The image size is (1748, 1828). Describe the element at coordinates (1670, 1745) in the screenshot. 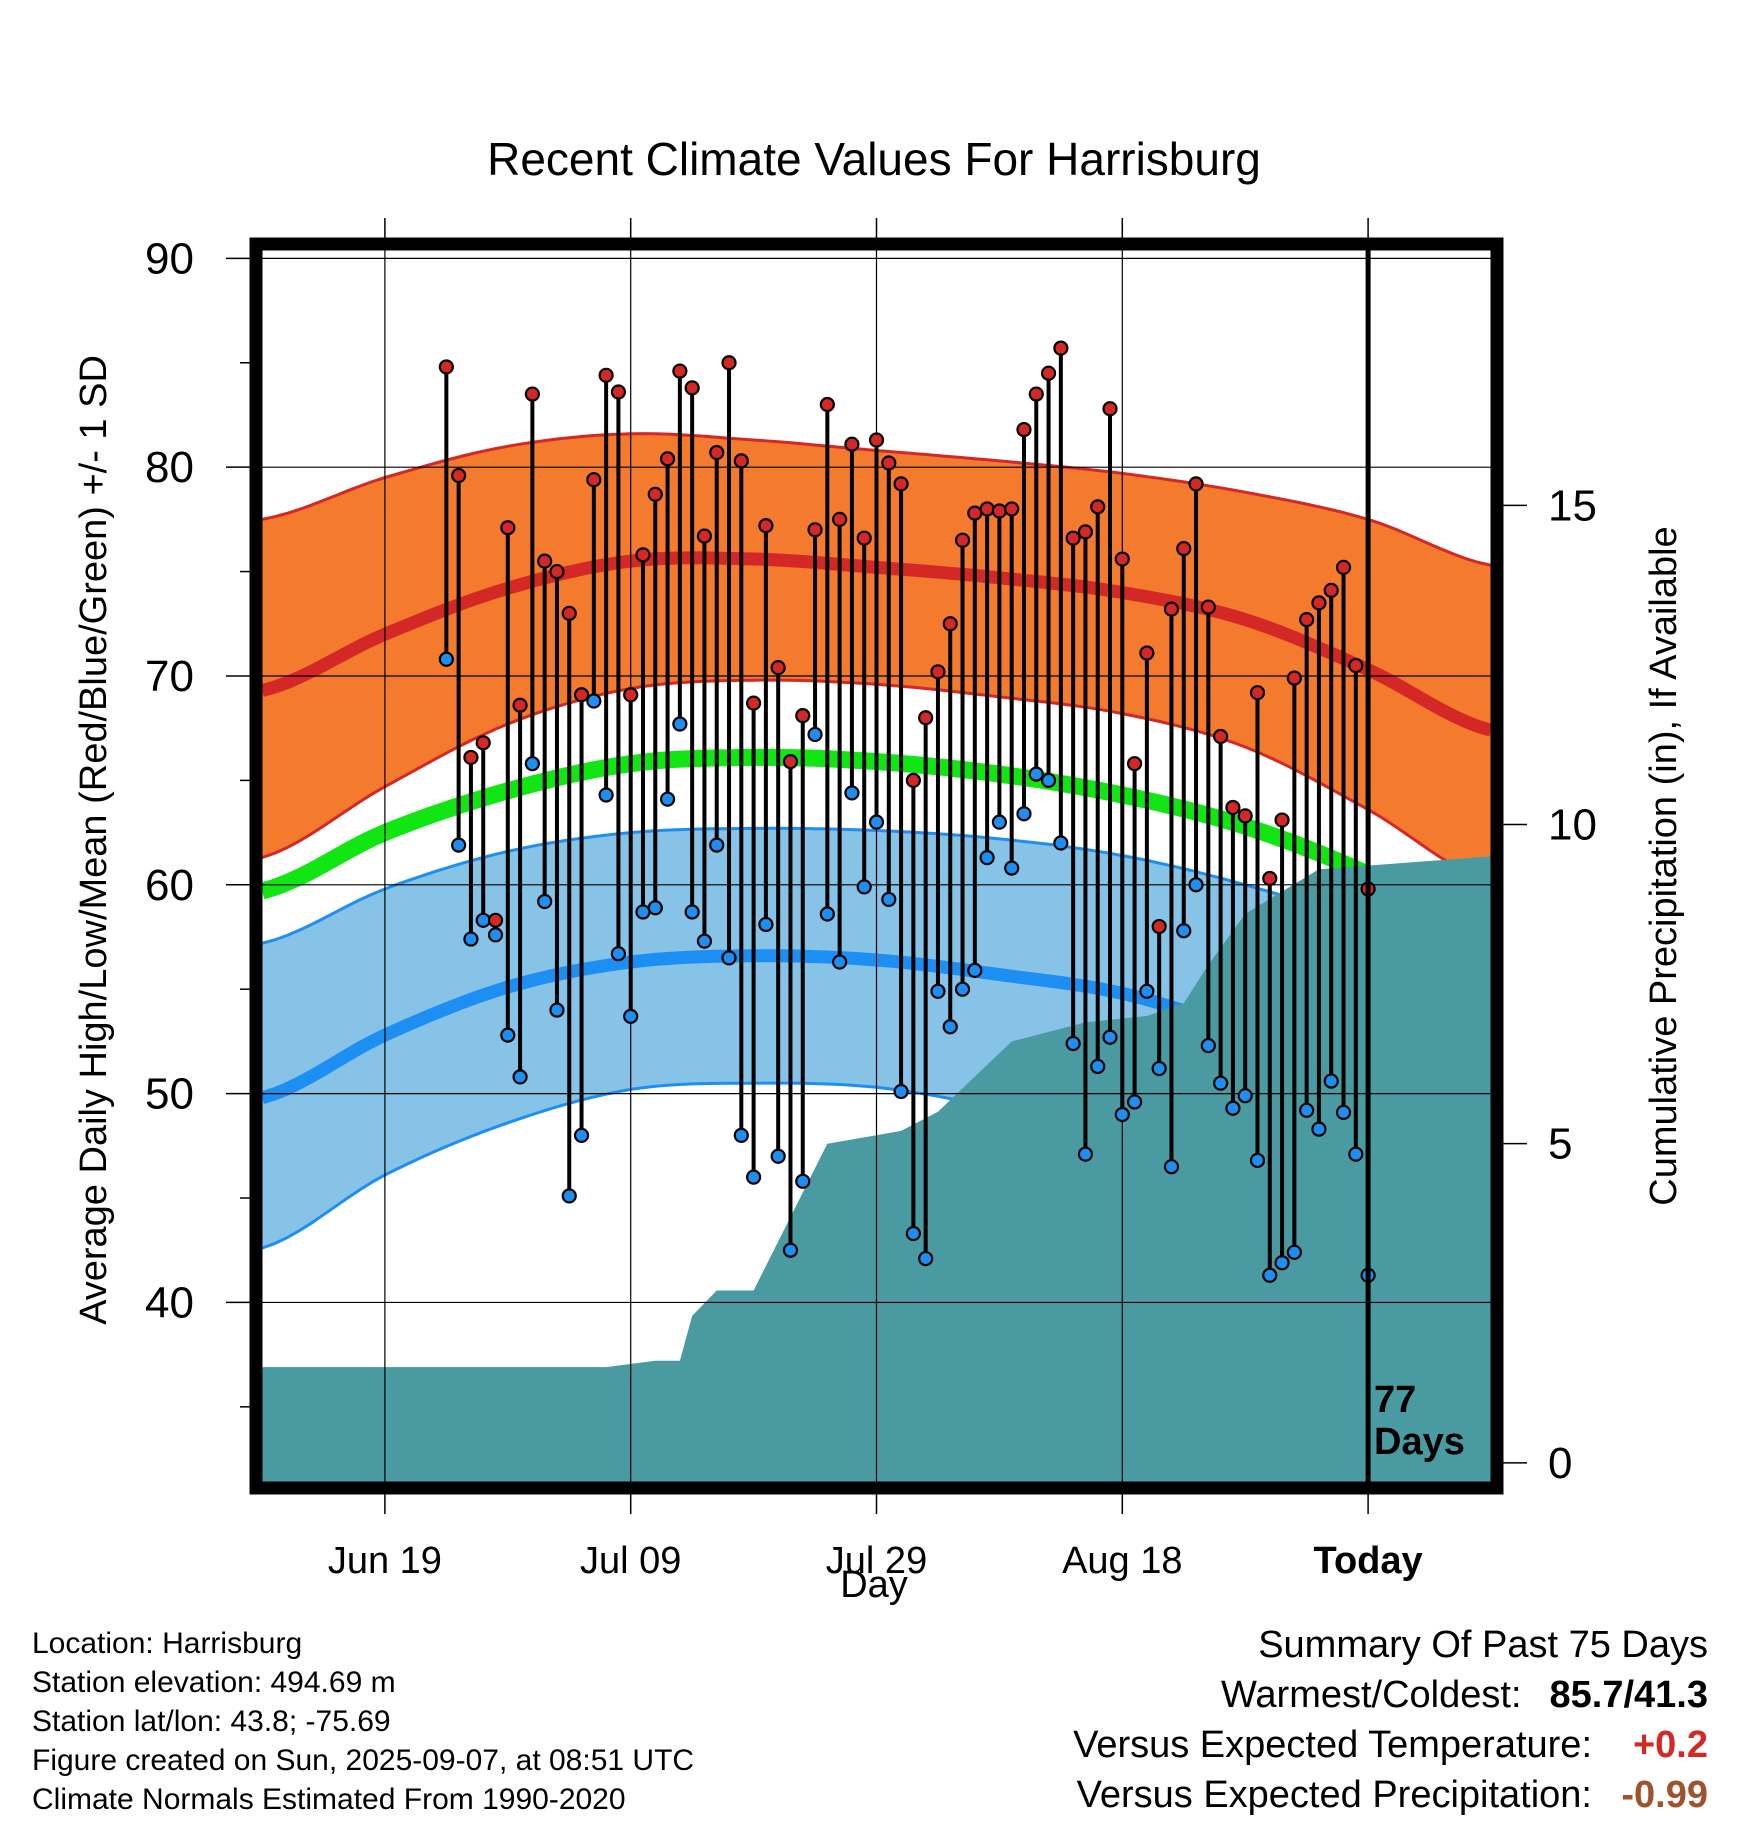

I see `temp-anomaly-value: +0.2` at that location.